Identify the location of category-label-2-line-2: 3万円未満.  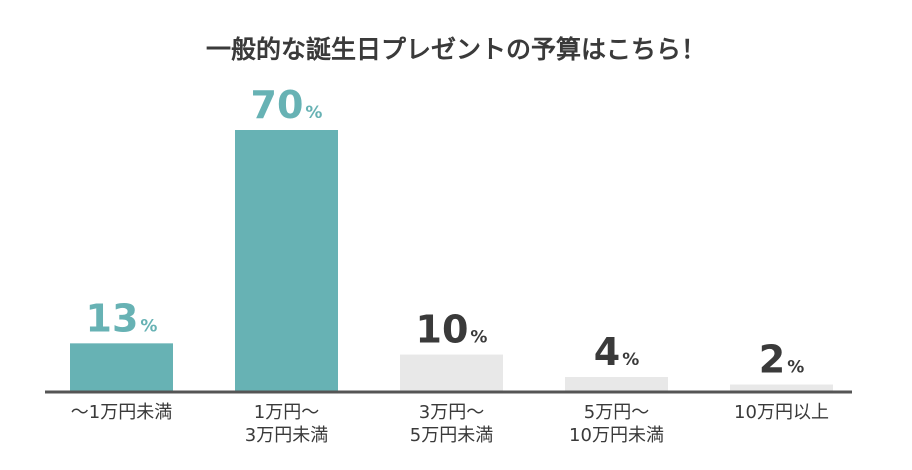
(286, 435).